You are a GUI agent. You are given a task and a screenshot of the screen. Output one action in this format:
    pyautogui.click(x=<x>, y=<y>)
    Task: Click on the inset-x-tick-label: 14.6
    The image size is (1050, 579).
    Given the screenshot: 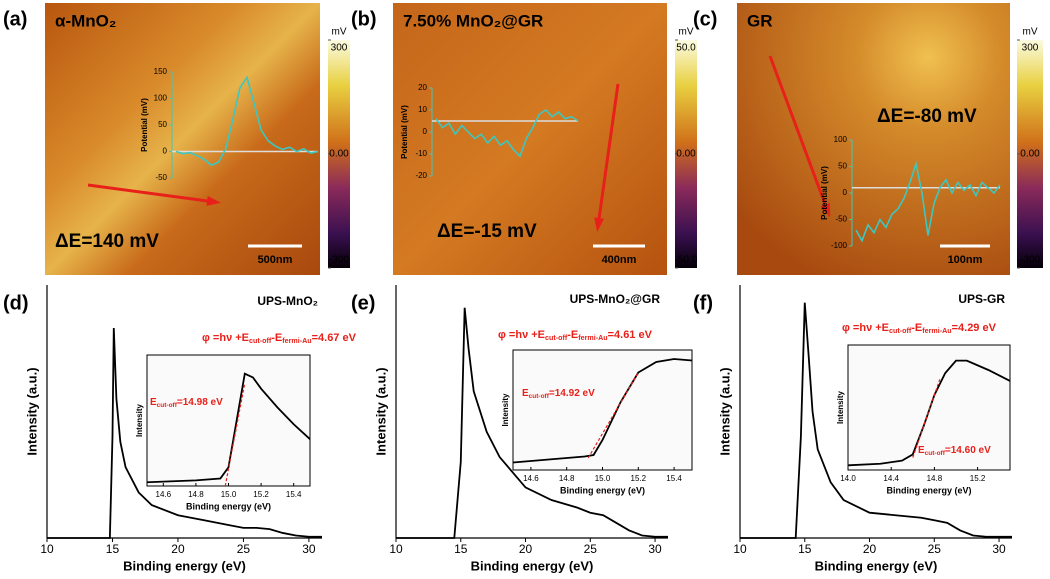 What is the action you would take?
    pyautogui.click(x=531, y=478)
    